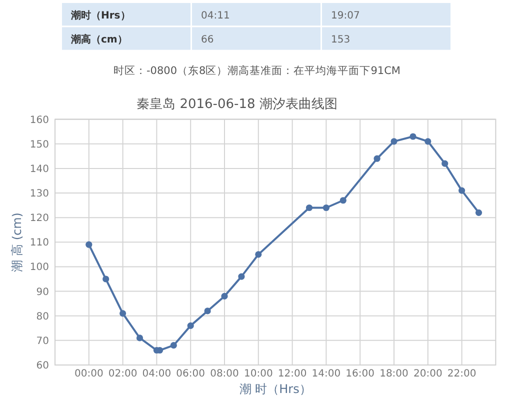  I want to click on x-tick-label: 16:00, so click(360, 374).